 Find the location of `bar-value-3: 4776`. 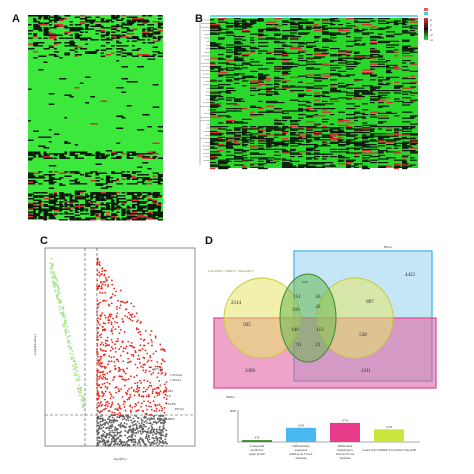

bar-value-3: 4776 is located at coordinates (345, 420).